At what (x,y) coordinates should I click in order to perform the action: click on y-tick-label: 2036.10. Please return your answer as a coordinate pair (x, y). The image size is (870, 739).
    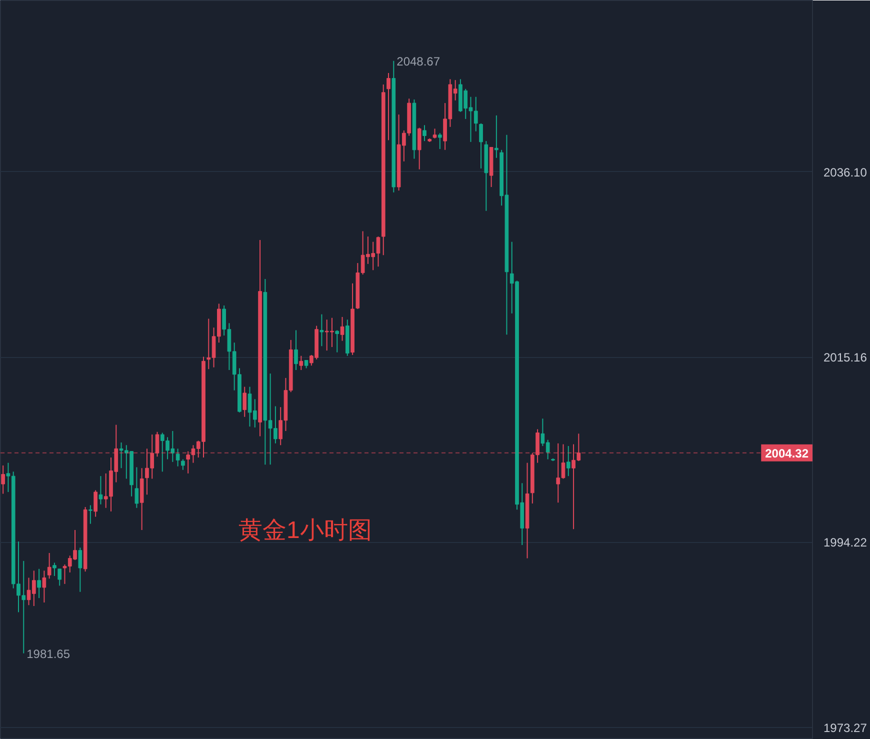
    Looking at the image, I should click on (846, 172).